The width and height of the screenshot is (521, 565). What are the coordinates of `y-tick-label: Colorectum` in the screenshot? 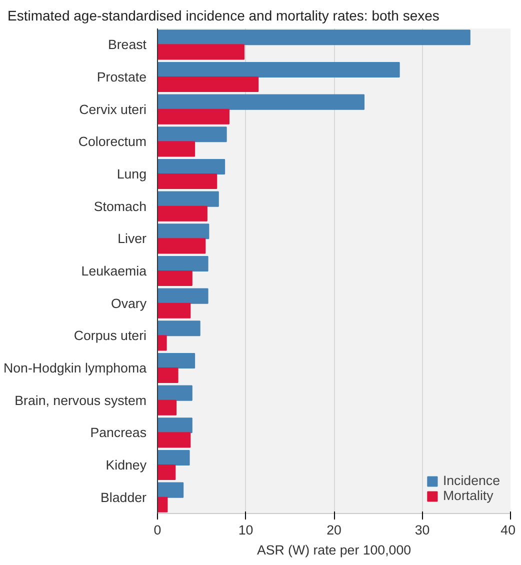 It's located at (112, 142).